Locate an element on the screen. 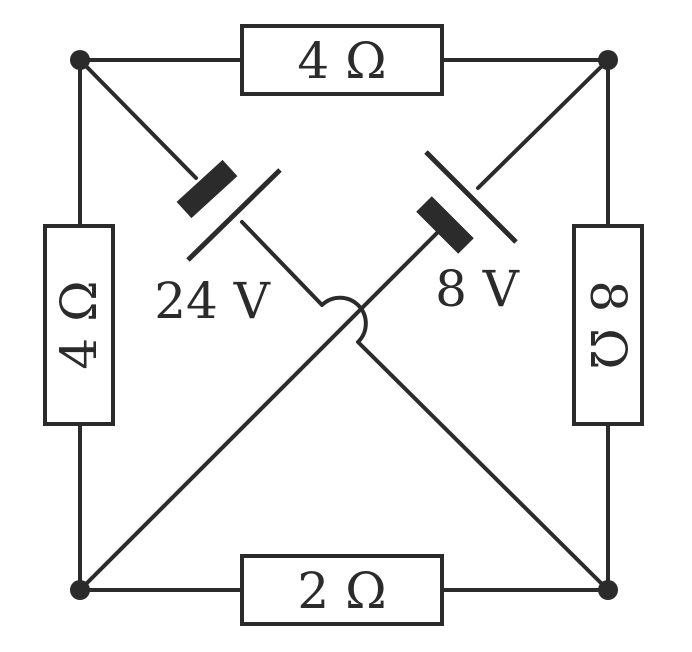 The image size is (692, 652). battery-8v-thick-plate is located at coordinates (445, 225).